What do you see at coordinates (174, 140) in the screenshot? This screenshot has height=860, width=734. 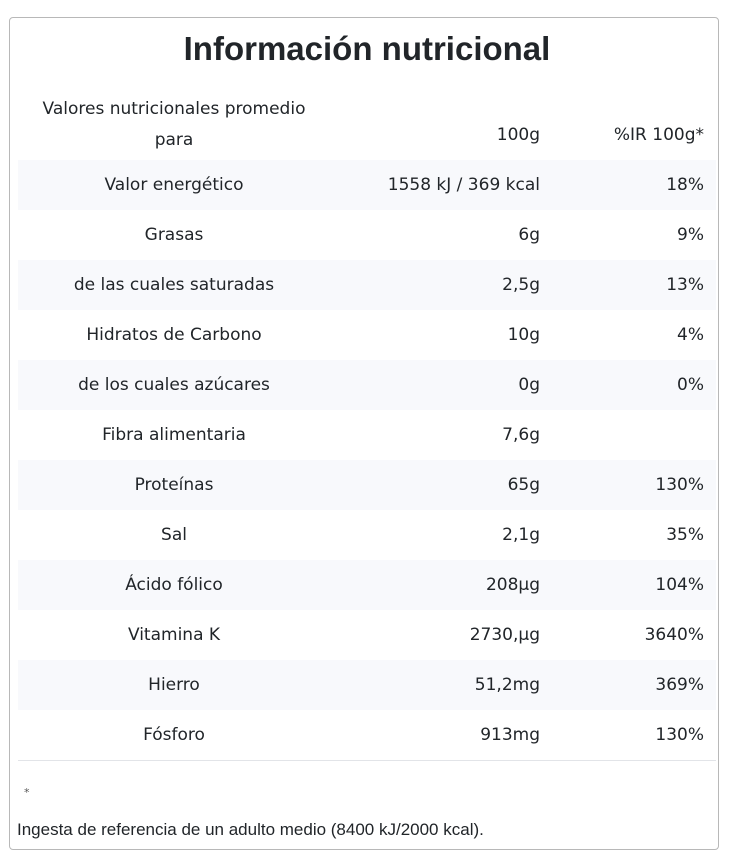 I see `header-label-line2: para` at bounding box center [174, 140].